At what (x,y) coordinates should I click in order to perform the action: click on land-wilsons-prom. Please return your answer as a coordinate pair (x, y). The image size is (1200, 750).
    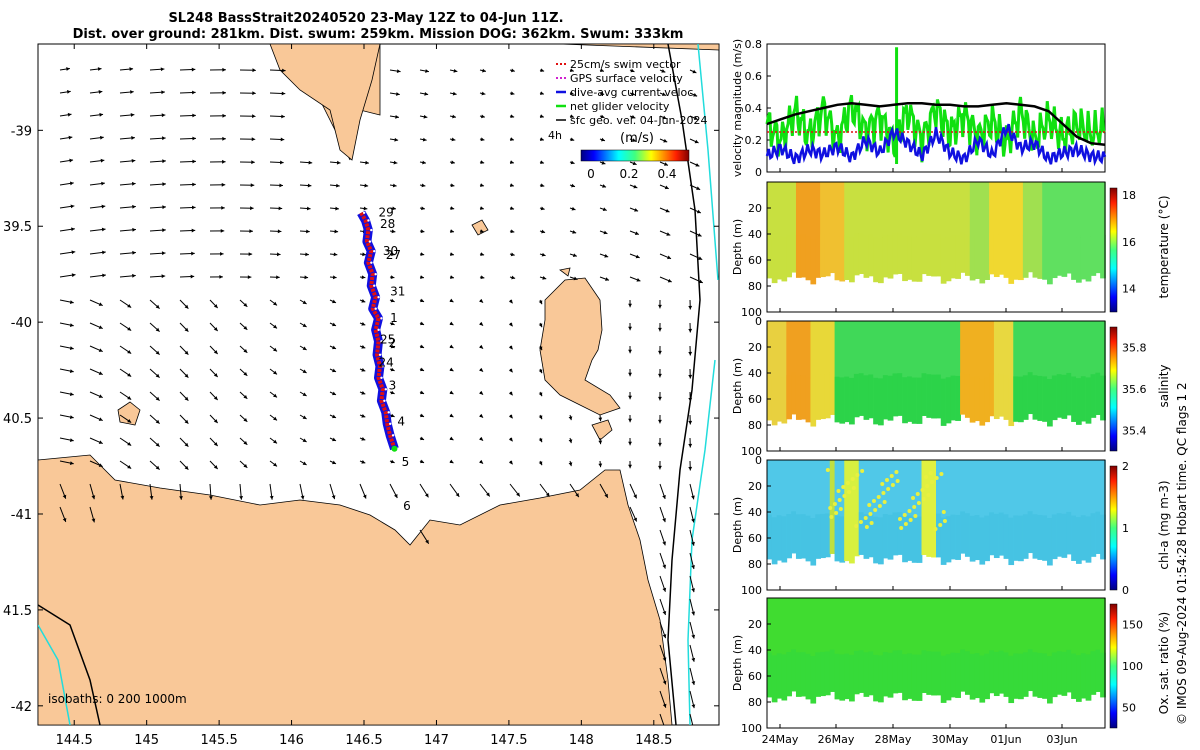
    Looking at the image, I should click on (325, 102).